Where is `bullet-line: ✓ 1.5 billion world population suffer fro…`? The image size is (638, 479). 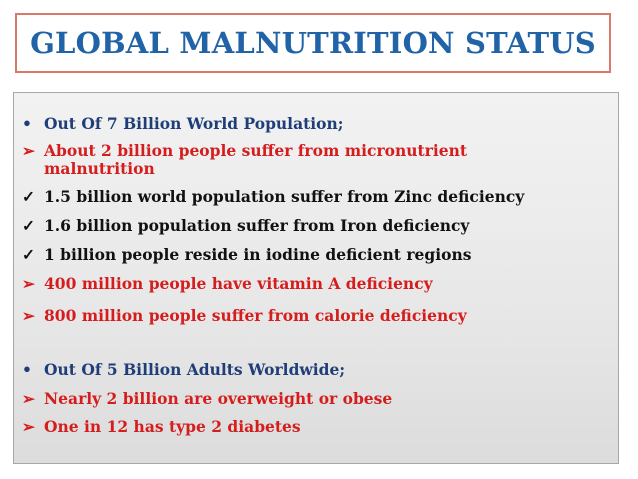
bullet-line: ✓ 1.5 billion world population suffer fro… is located at coordinates (273, 197).